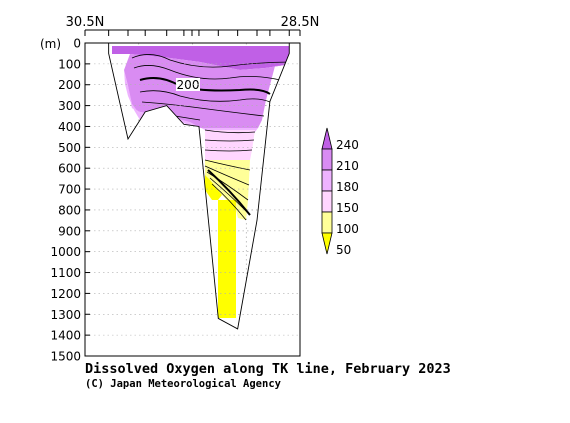 The height and width of the screenshot is (423, 570). I want to click on colorbar-label: 240, so click(347, 145).